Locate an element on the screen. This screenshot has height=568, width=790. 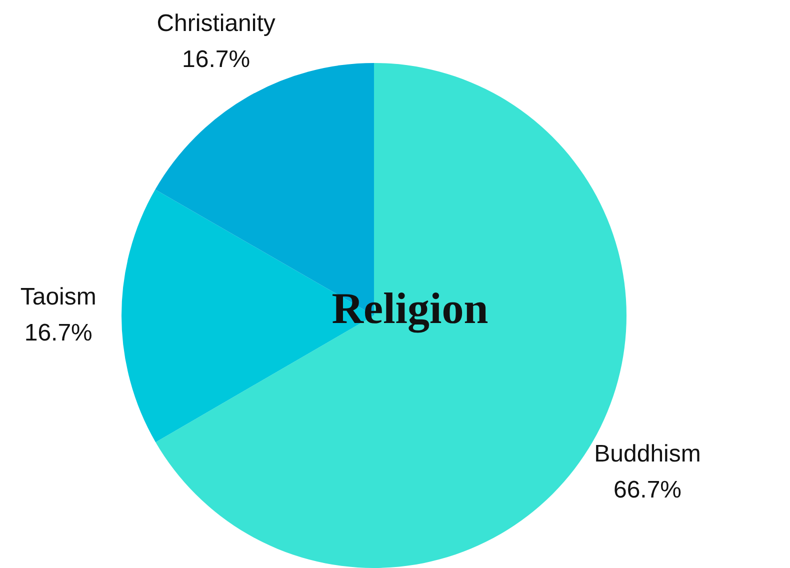
slice-label: Christianity is located at coordinates (216, 23).